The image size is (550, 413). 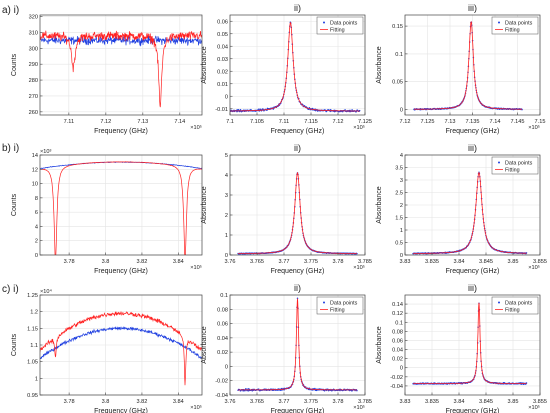 What do you see at coordinates (221, 110) in the screenshot?
I see `y-tick-label: -0.01` at bounding box center [221, 110].